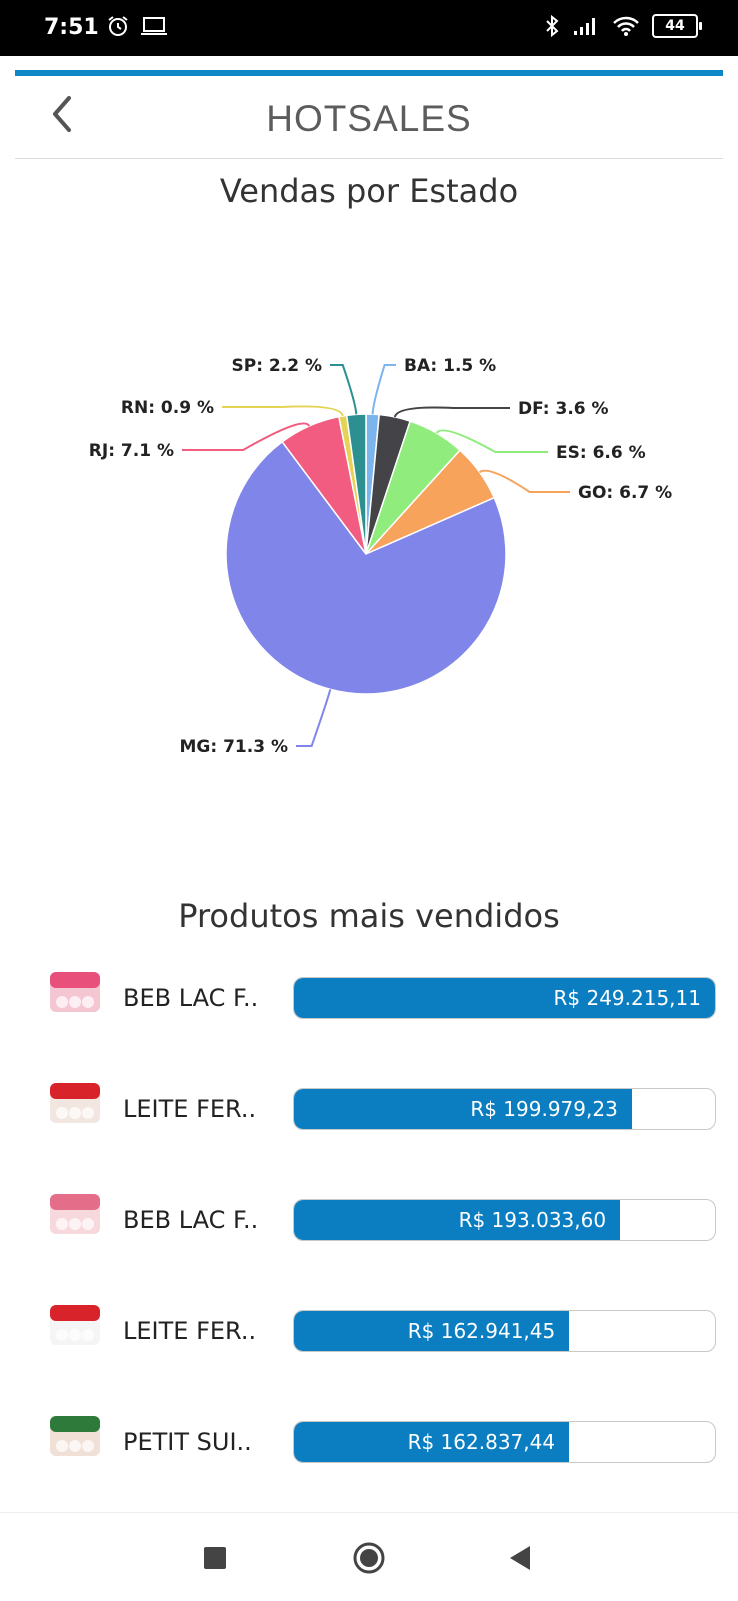  I want to click on page-title: HOTSALES, so click(369, 118).